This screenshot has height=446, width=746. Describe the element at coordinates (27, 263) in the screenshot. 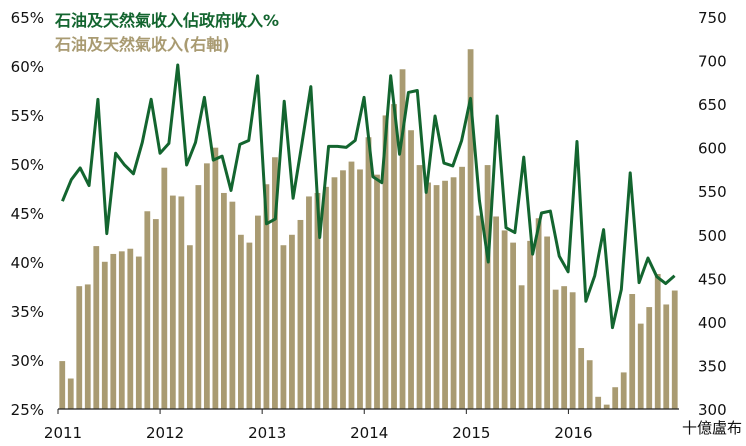

I see `left-tick-label: 40%` at that location.